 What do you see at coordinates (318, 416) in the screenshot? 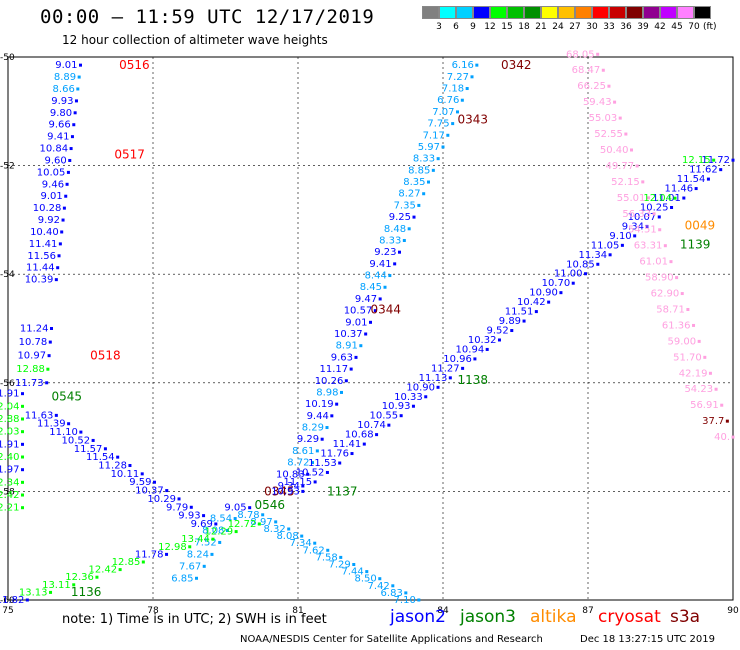
I see `swh-value-label: 9.44` at bounding box center [318, 416].